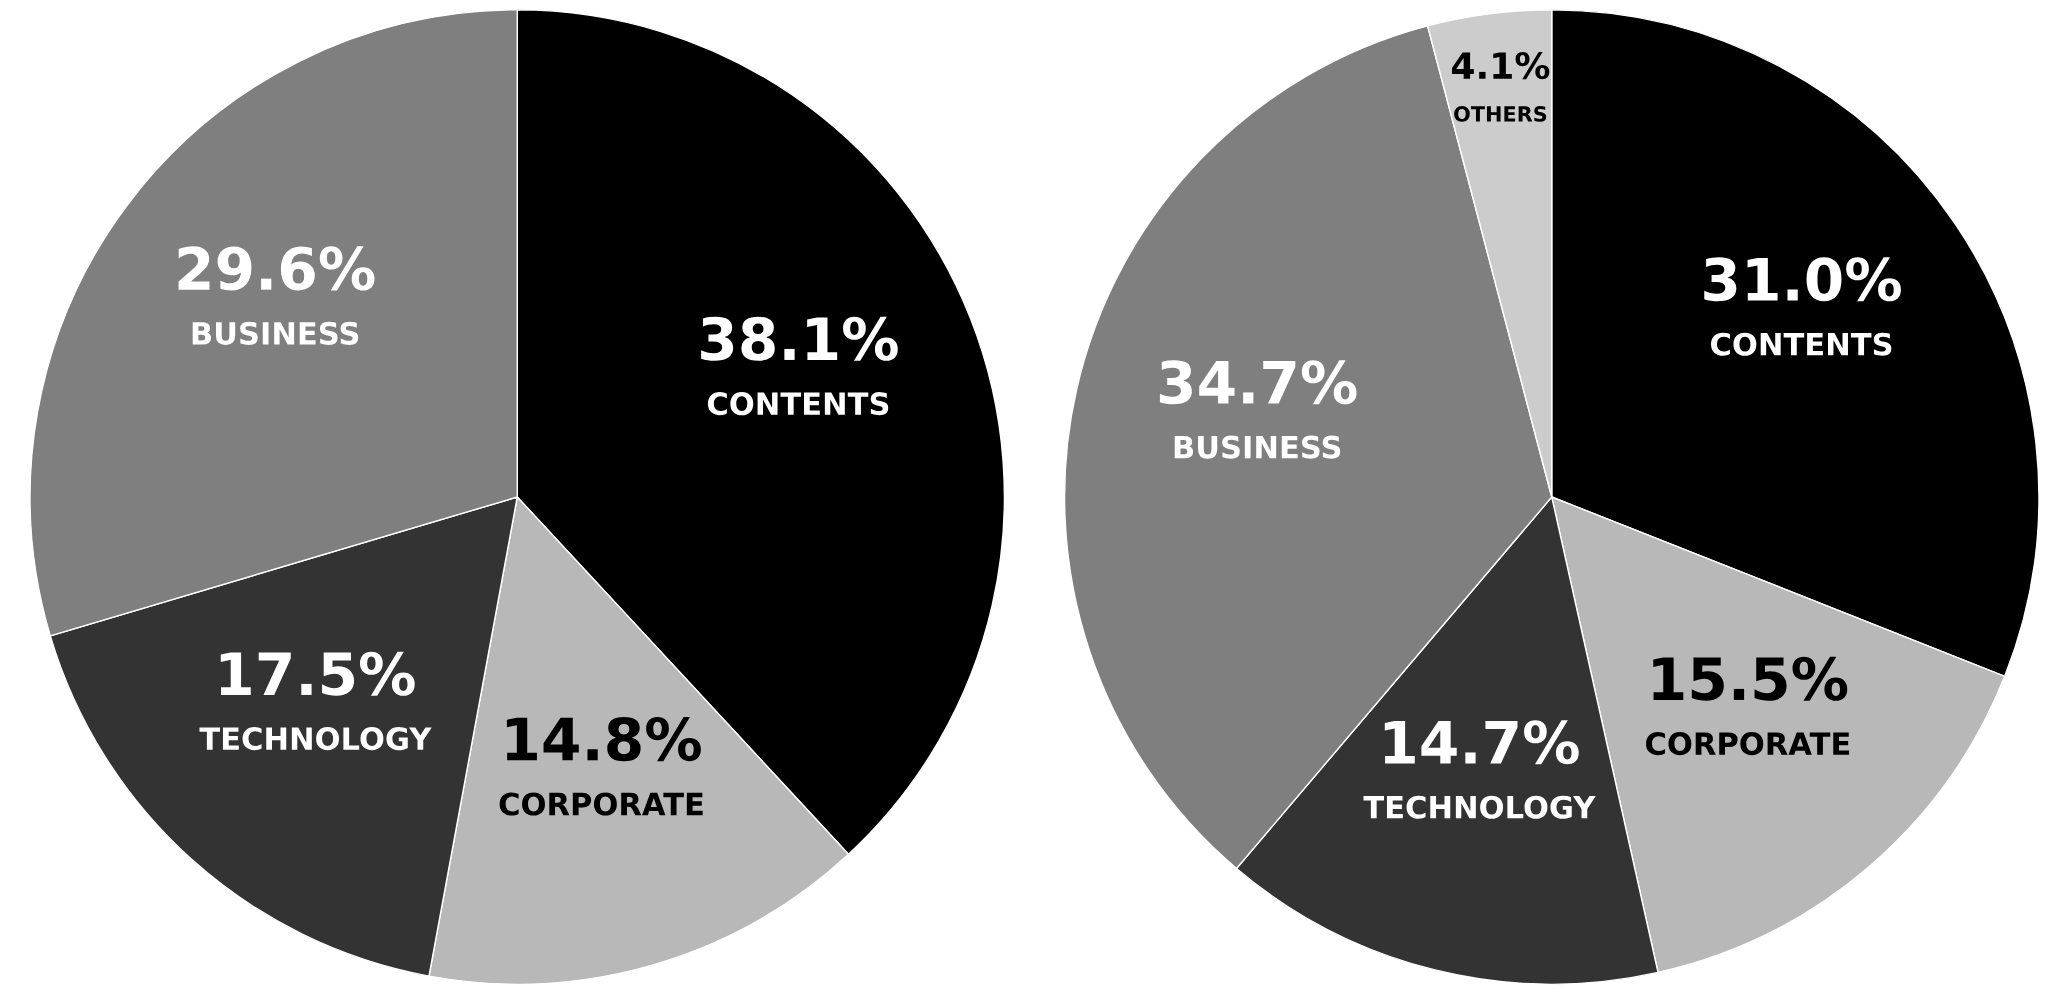  What do you see at coordinates (1500, 114) in the screenshot?
I see `slice-label: OTHERS` at bounding box center [1500, 114].